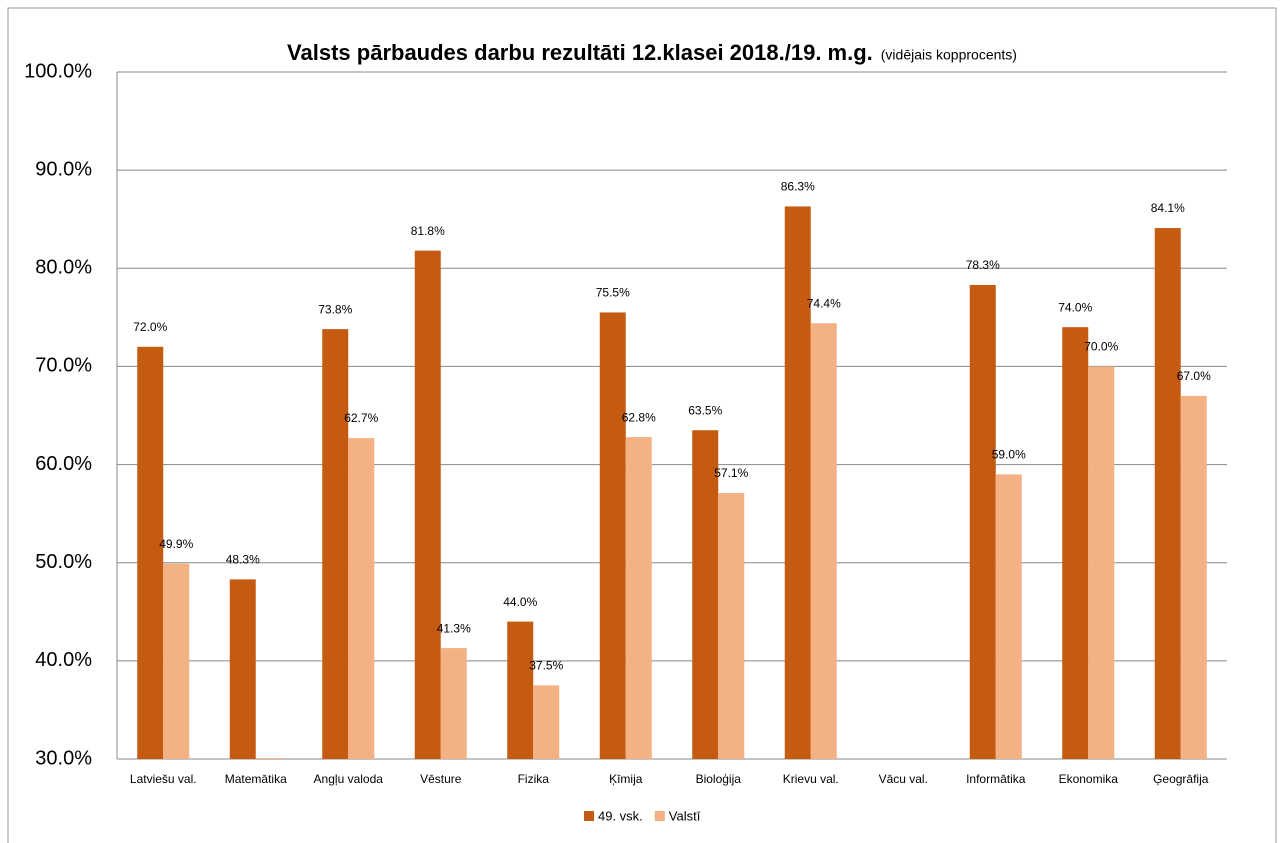  Describe the element at coordinates (1168, 208) in the screenshot. I see `data-label: 84.1%` at that location.